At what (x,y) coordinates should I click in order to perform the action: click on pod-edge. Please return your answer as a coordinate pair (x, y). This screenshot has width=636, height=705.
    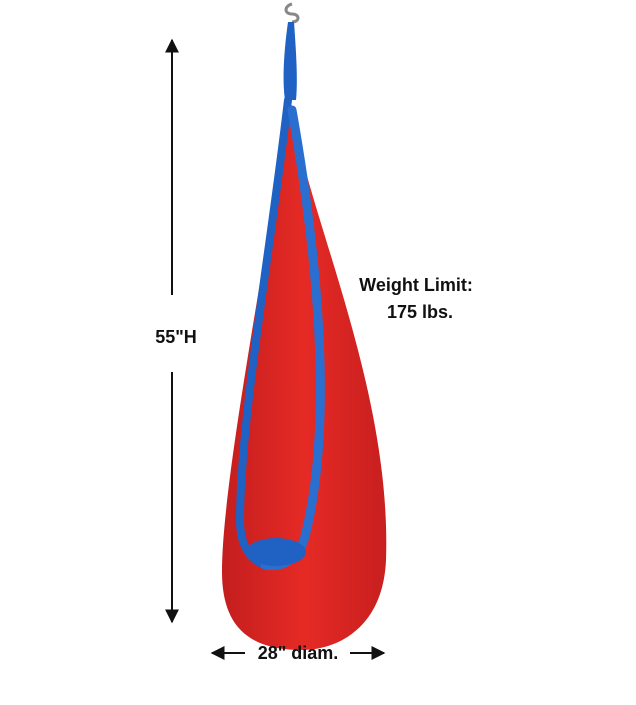
    Looking at the image, I should click on (263, 332).